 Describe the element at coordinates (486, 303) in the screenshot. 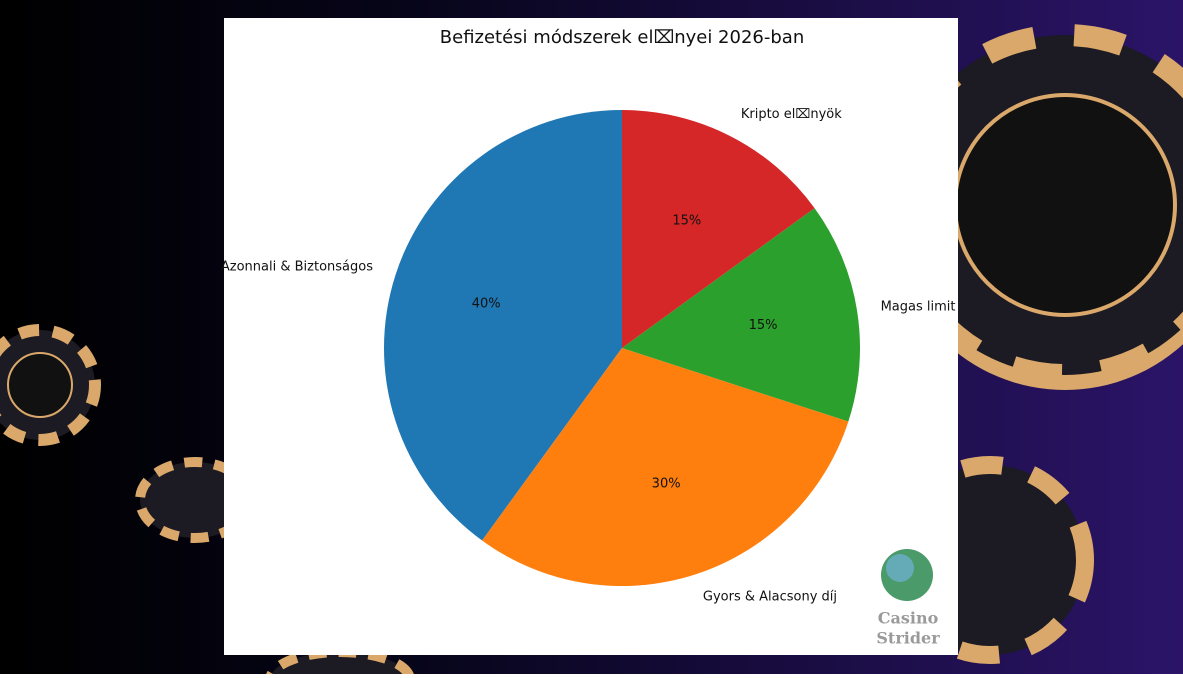

I see `value-label: 40%` at that location.